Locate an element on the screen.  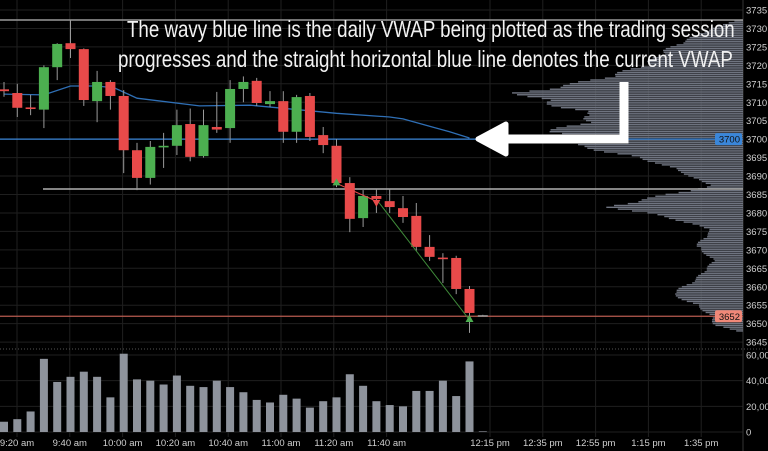
volume-bars is located at coordinates (243, 392).